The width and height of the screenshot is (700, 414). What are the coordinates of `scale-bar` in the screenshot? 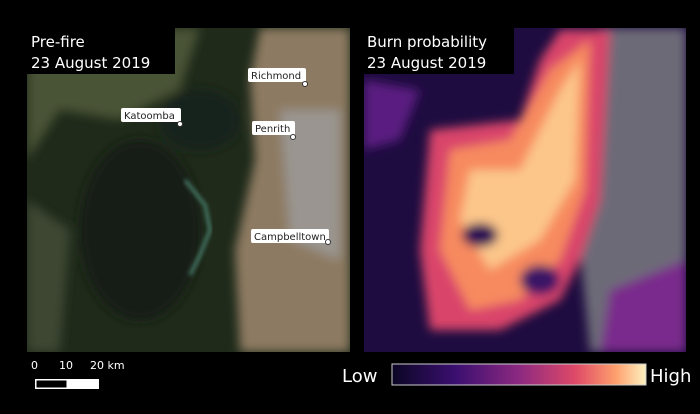 It's located at (67, 384).